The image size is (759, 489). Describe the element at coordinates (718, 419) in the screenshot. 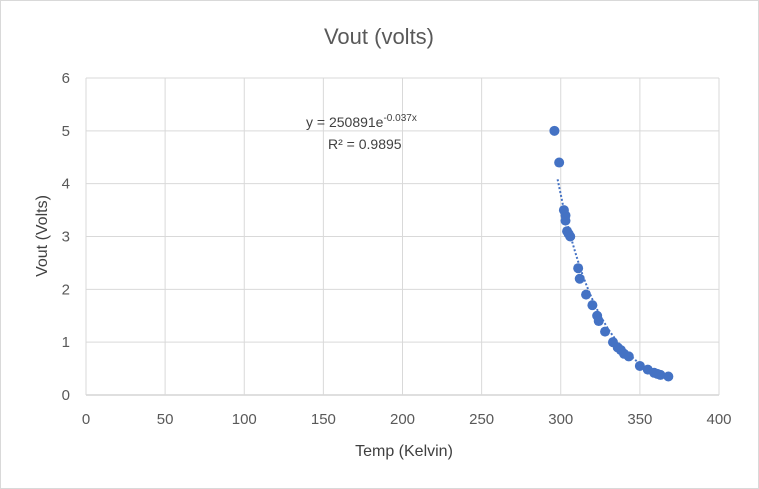

I see `x-tick-label: 400` at that location.